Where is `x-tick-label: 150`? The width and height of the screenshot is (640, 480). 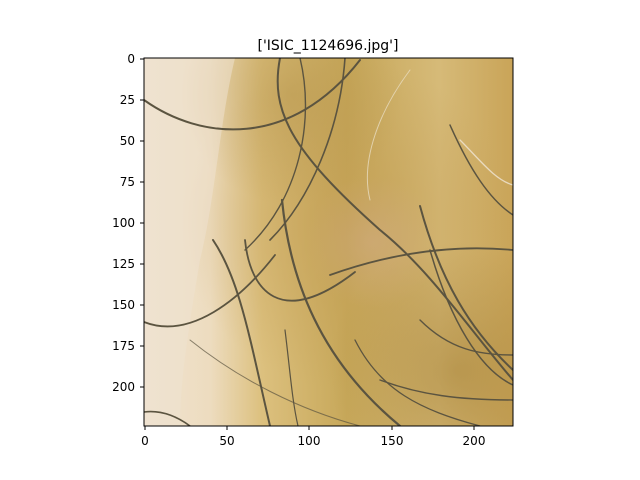 x-tick-label: 150 is located at coordinates (392, 441).